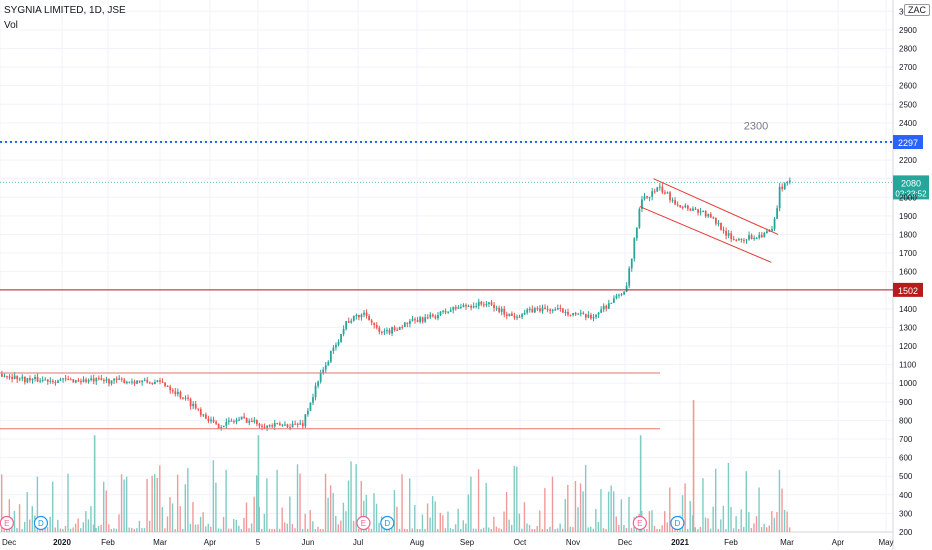 The width and height of the screenshot is (932, 550). What do you see at coordinates (908, 365) in the screenshot?
I see `y-tick-label: 1100` at bounding box center [908, 365].